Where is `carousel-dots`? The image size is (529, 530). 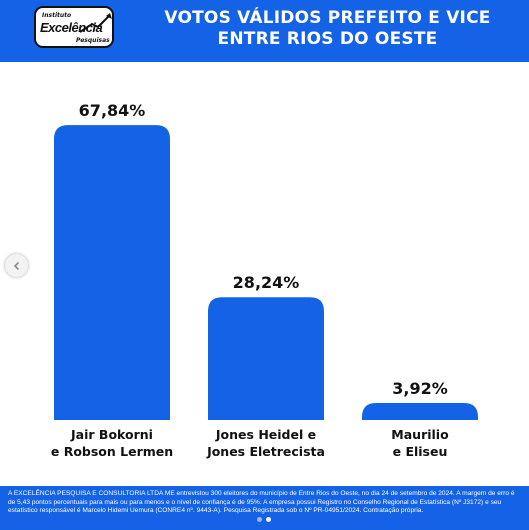 carousel-dots is located at coordinates (264, 519).